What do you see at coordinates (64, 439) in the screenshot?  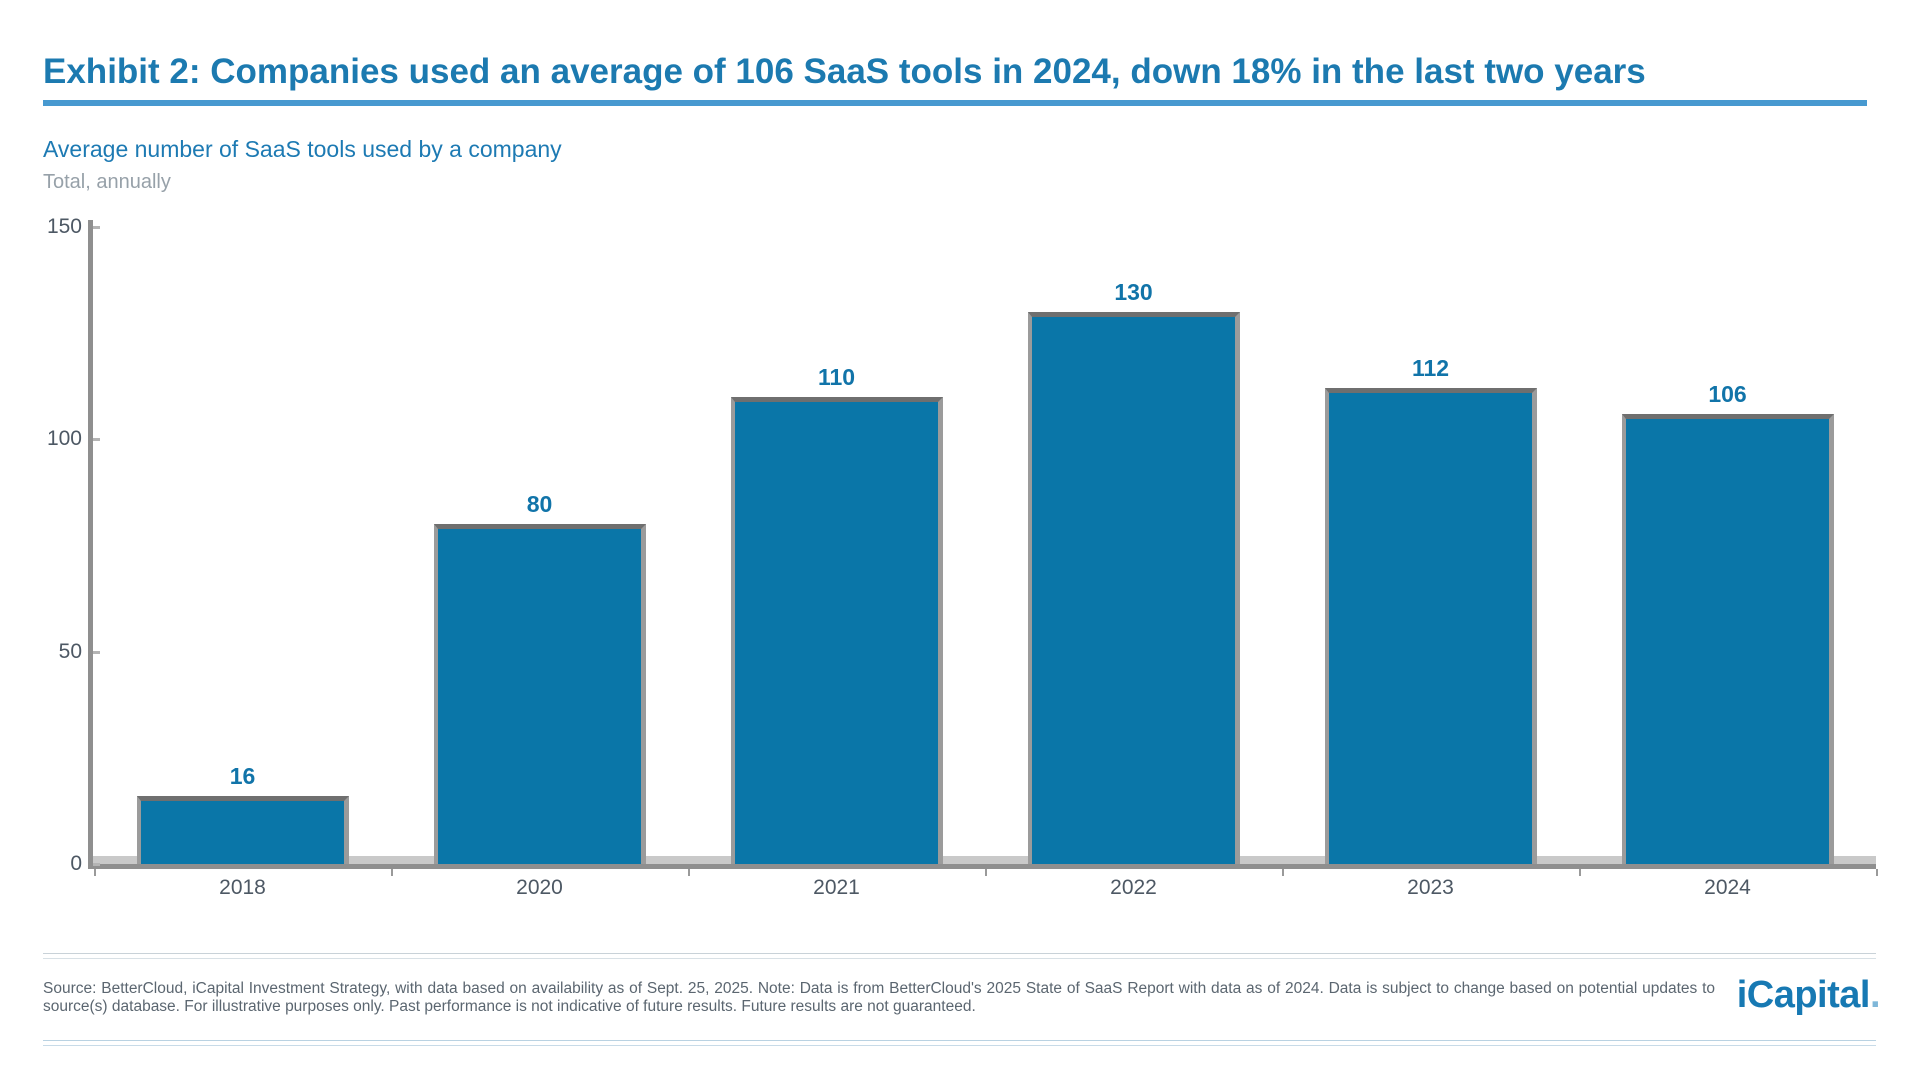 I see `y-tick-label: 100` at bounding box center [64, 439].